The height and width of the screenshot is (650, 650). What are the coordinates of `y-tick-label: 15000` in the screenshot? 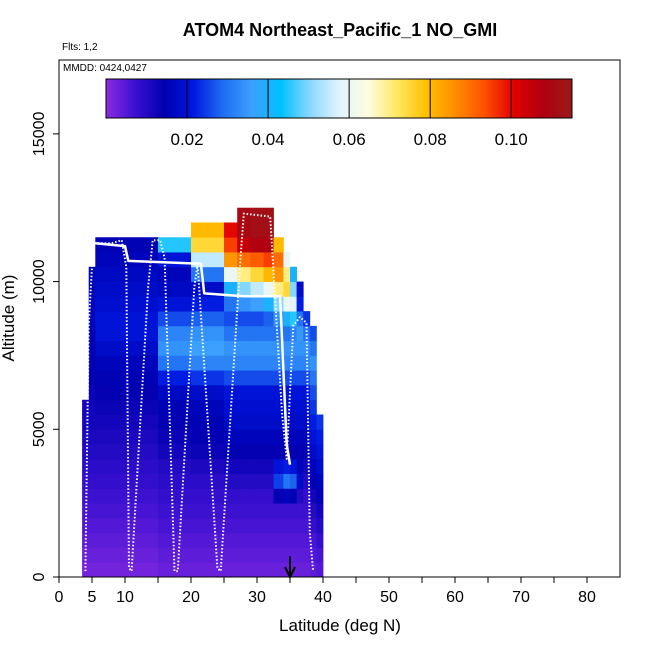 It's located at (39, 134).